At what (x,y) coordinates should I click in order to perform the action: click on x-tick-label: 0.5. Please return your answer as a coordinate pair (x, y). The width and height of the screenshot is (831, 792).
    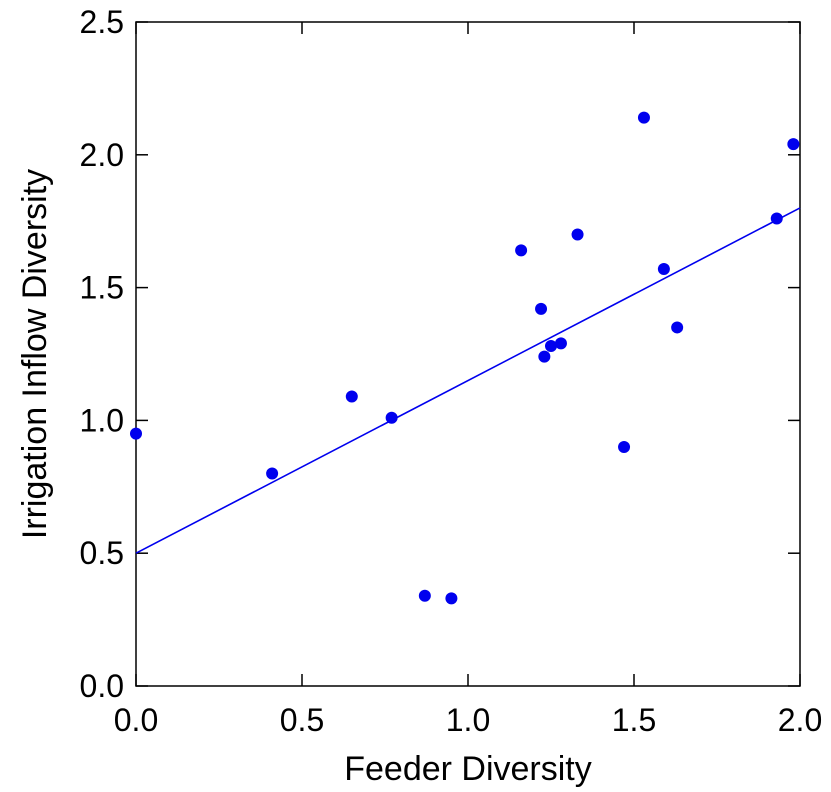
    Looking at the image, I should click on (302, 720).